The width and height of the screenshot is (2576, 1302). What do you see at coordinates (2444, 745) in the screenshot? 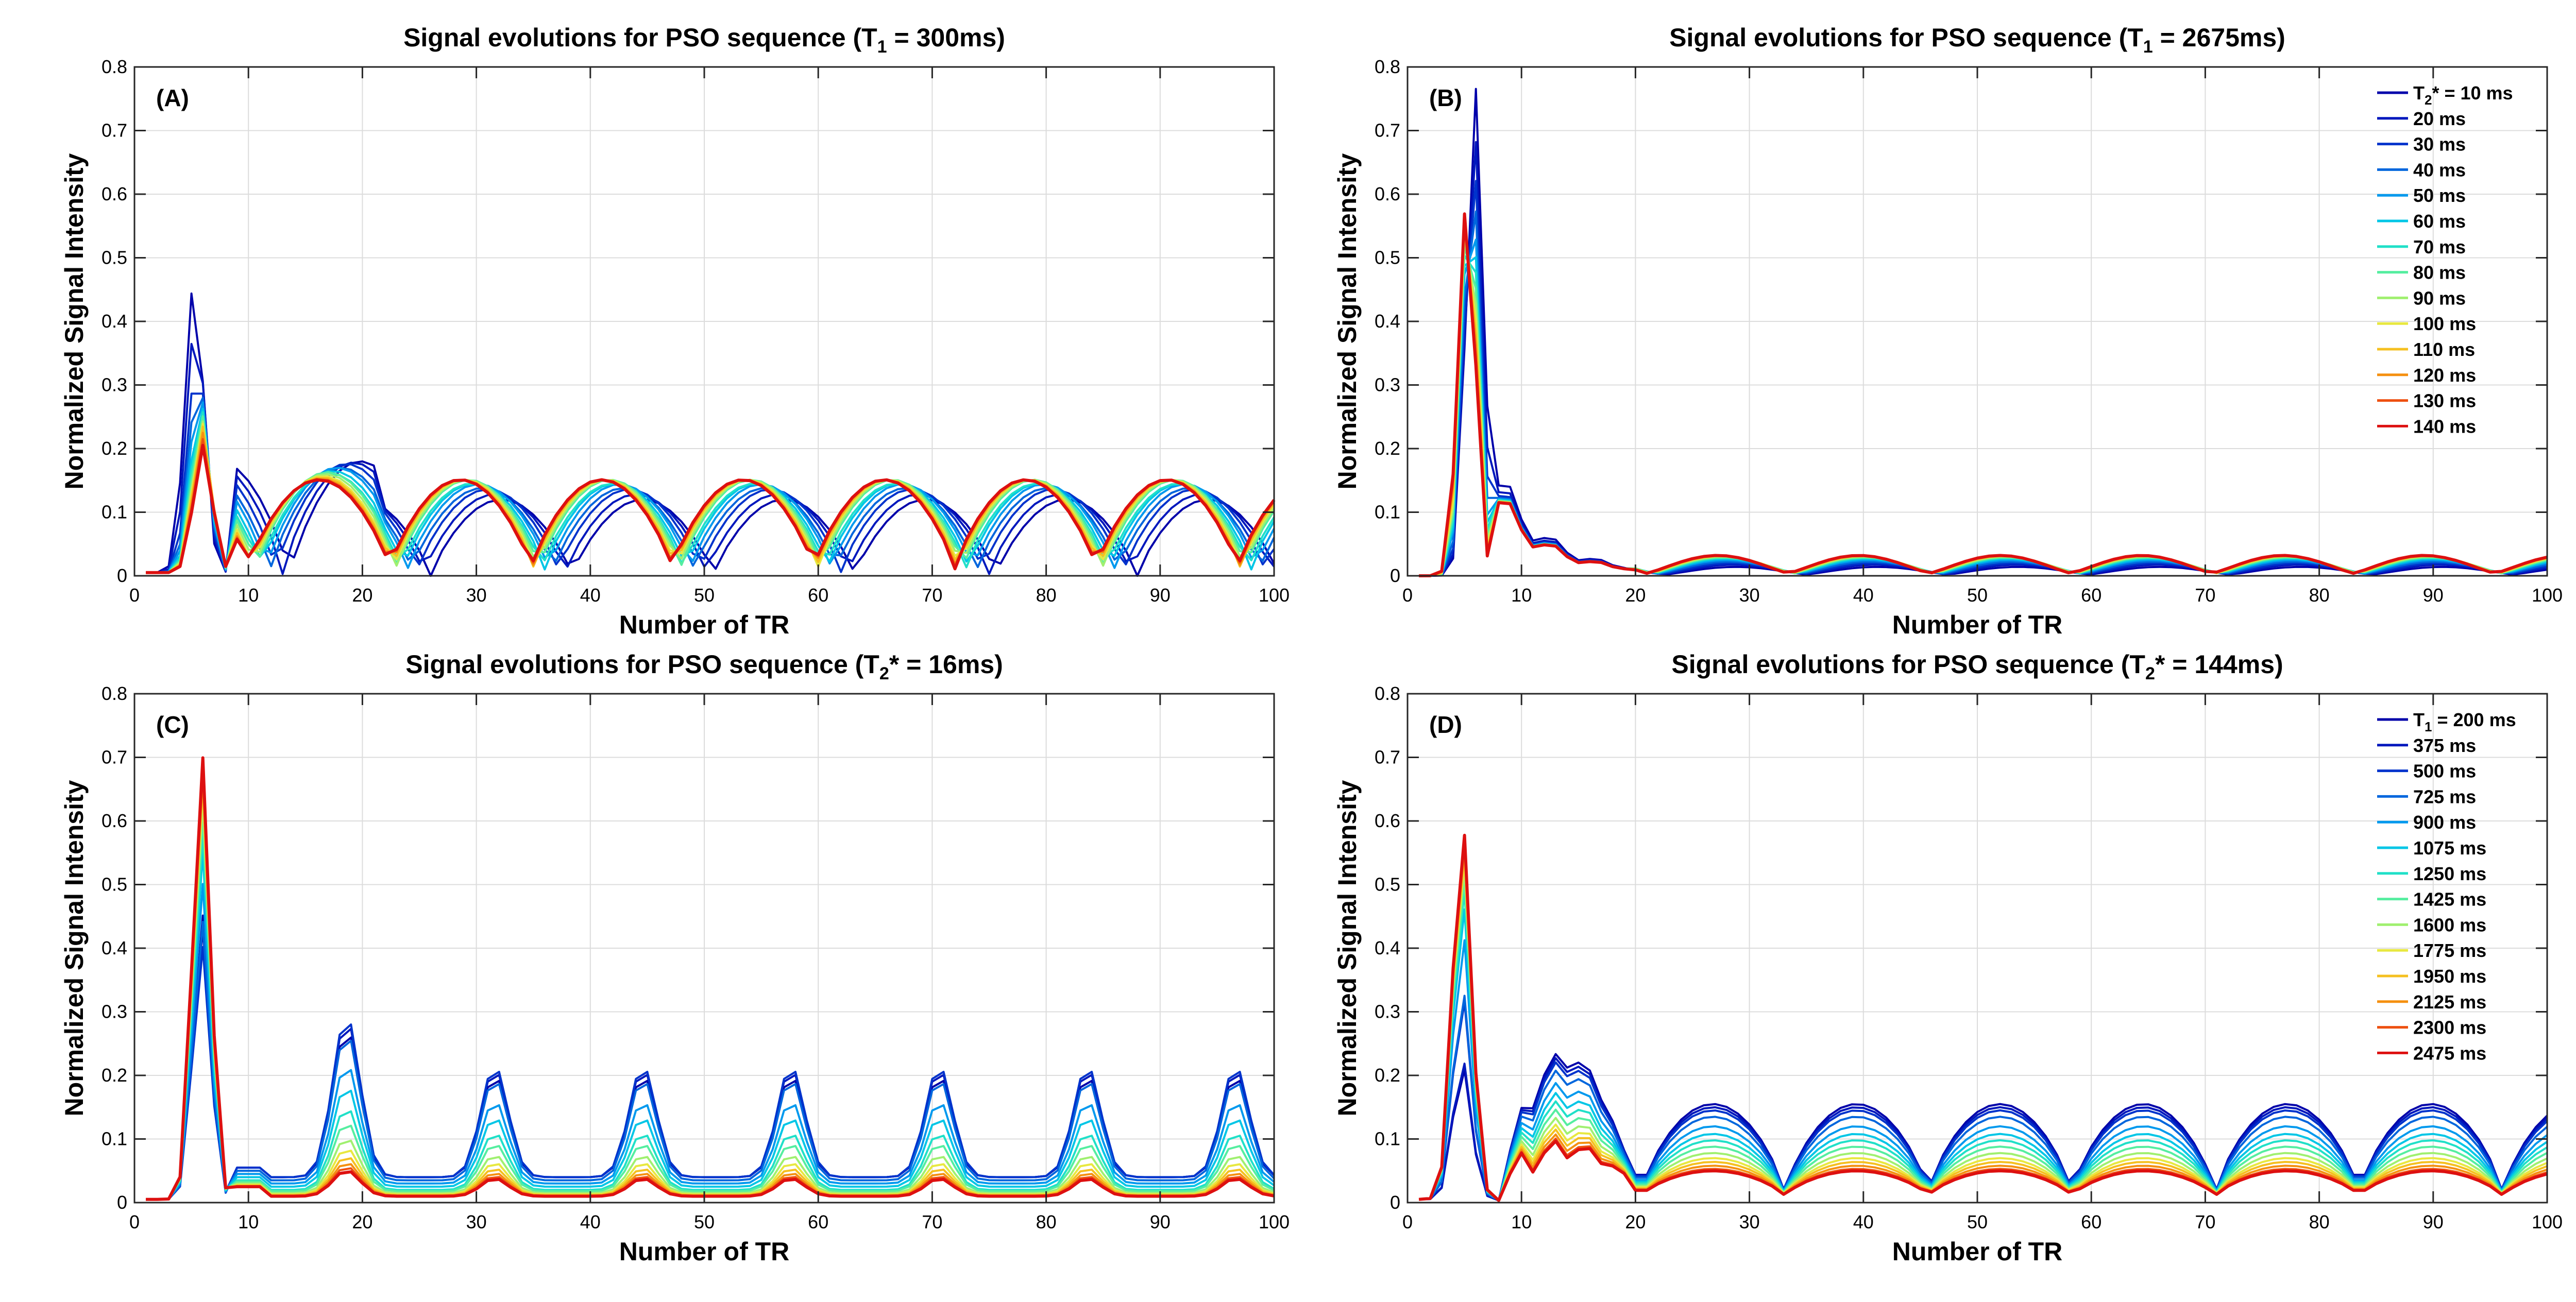
I see `legend-entry: 375 ms` at bounding box center [2444, 745].